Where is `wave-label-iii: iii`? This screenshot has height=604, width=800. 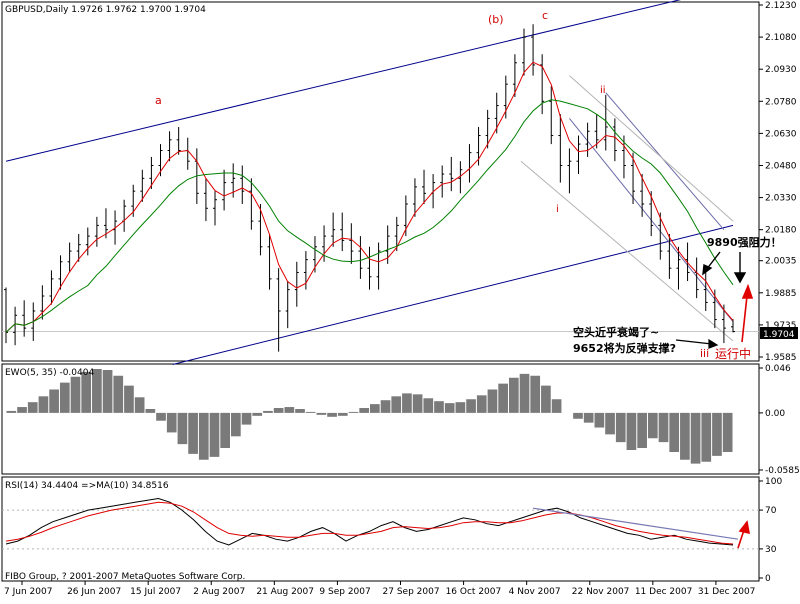 wave-label-iii: iii is located at coordinates (704, 353).